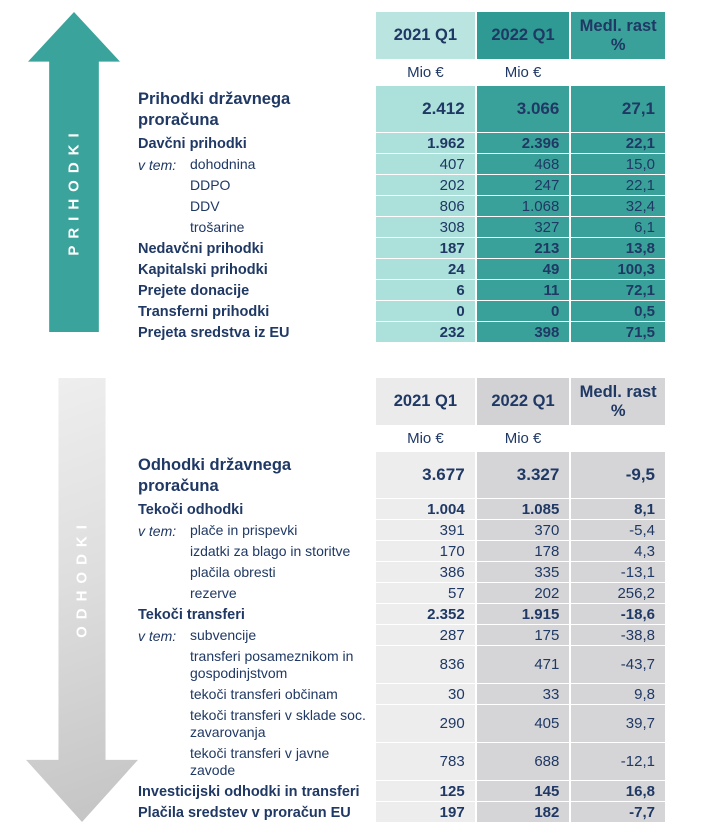 The image size is (704, 828). What do you see at coordinates (191, 614) in the screenshot?
I see `row-label: Tekoči transferi` at bounding box center [191, 614].